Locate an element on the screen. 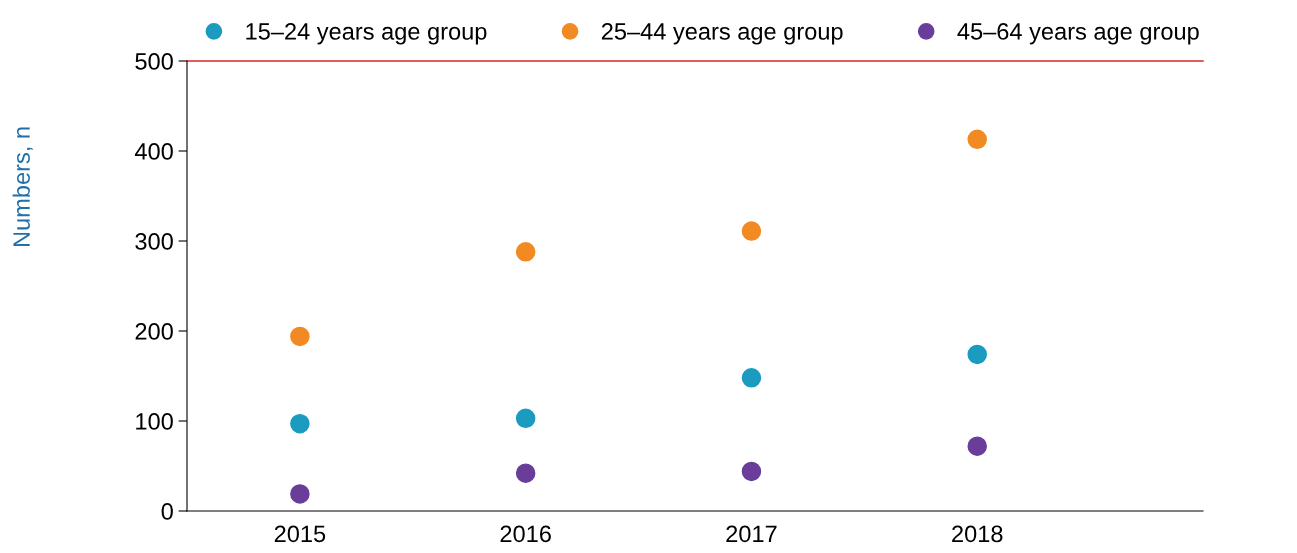 This screenshot has width=1297, height=553. y-tick-label: 100 is located at coordinates (154, 421).